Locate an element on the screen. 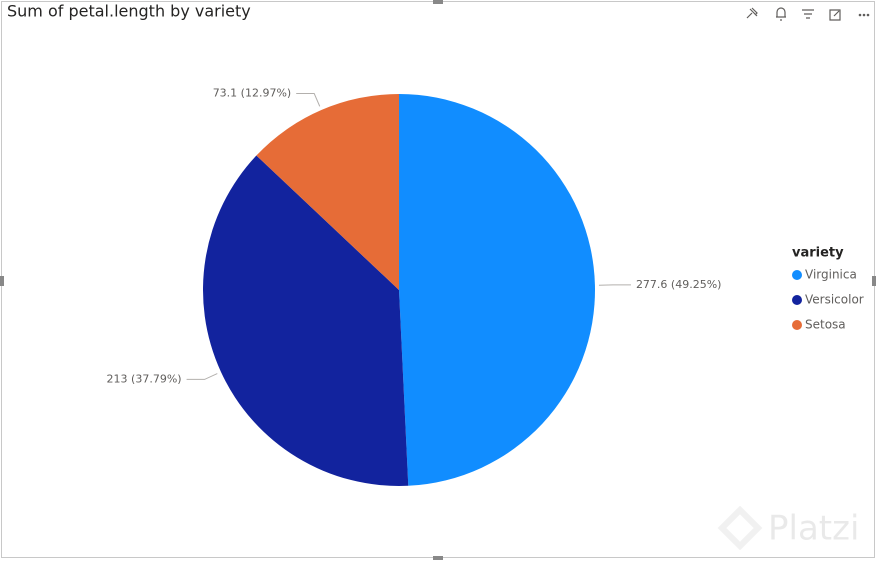  legend-label: Versicolor is located at coordinates (834, 300).